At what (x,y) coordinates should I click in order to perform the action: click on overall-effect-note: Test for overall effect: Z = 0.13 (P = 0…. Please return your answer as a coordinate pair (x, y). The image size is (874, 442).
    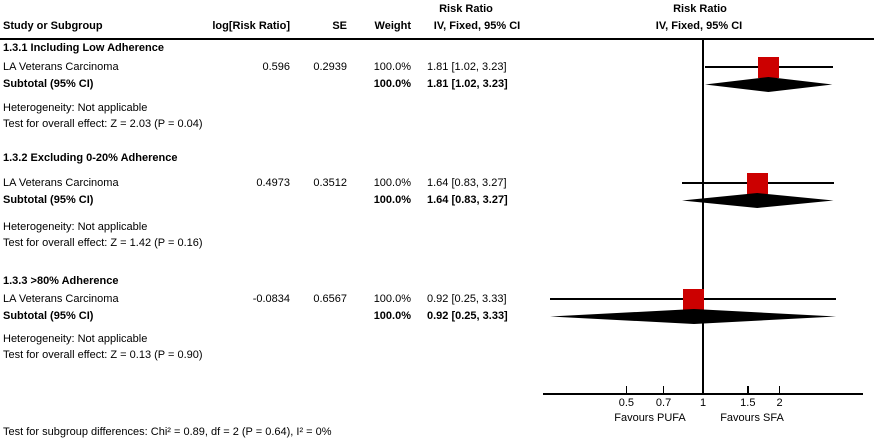
    Looking at the image, I should click on (103, 355).